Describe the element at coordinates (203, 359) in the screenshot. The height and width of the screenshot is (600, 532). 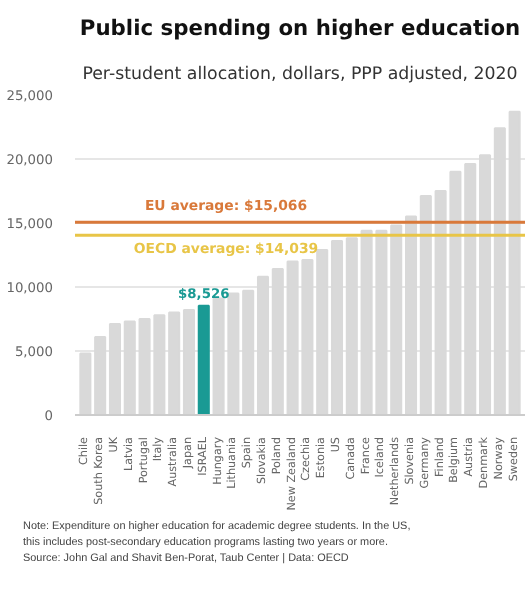
I see `bar` at that location.